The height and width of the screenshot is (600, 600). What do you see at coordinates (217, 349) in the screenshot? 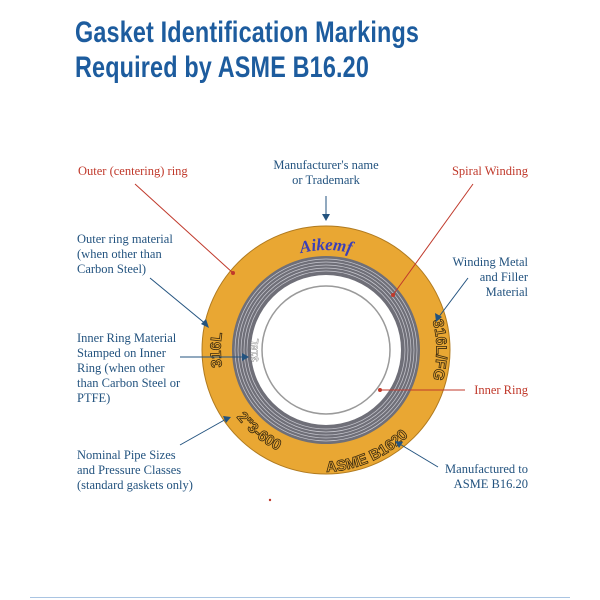
I see `outer-ring-material-marking: 316L` at bounding box center [217, 349].